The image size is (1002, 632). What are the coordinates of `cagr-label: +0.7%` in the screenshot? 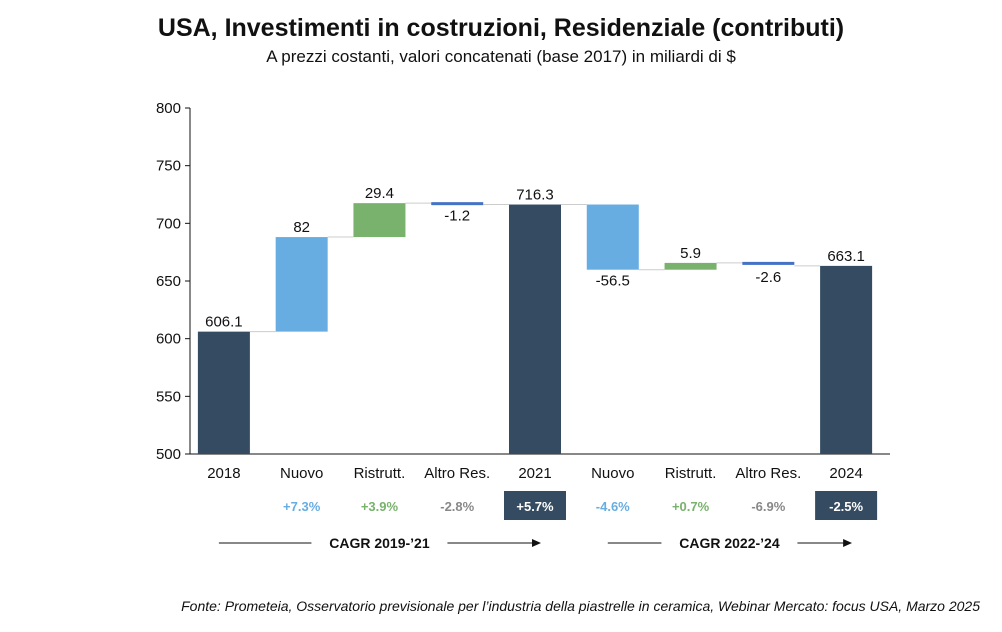 It's located at (691, 506).